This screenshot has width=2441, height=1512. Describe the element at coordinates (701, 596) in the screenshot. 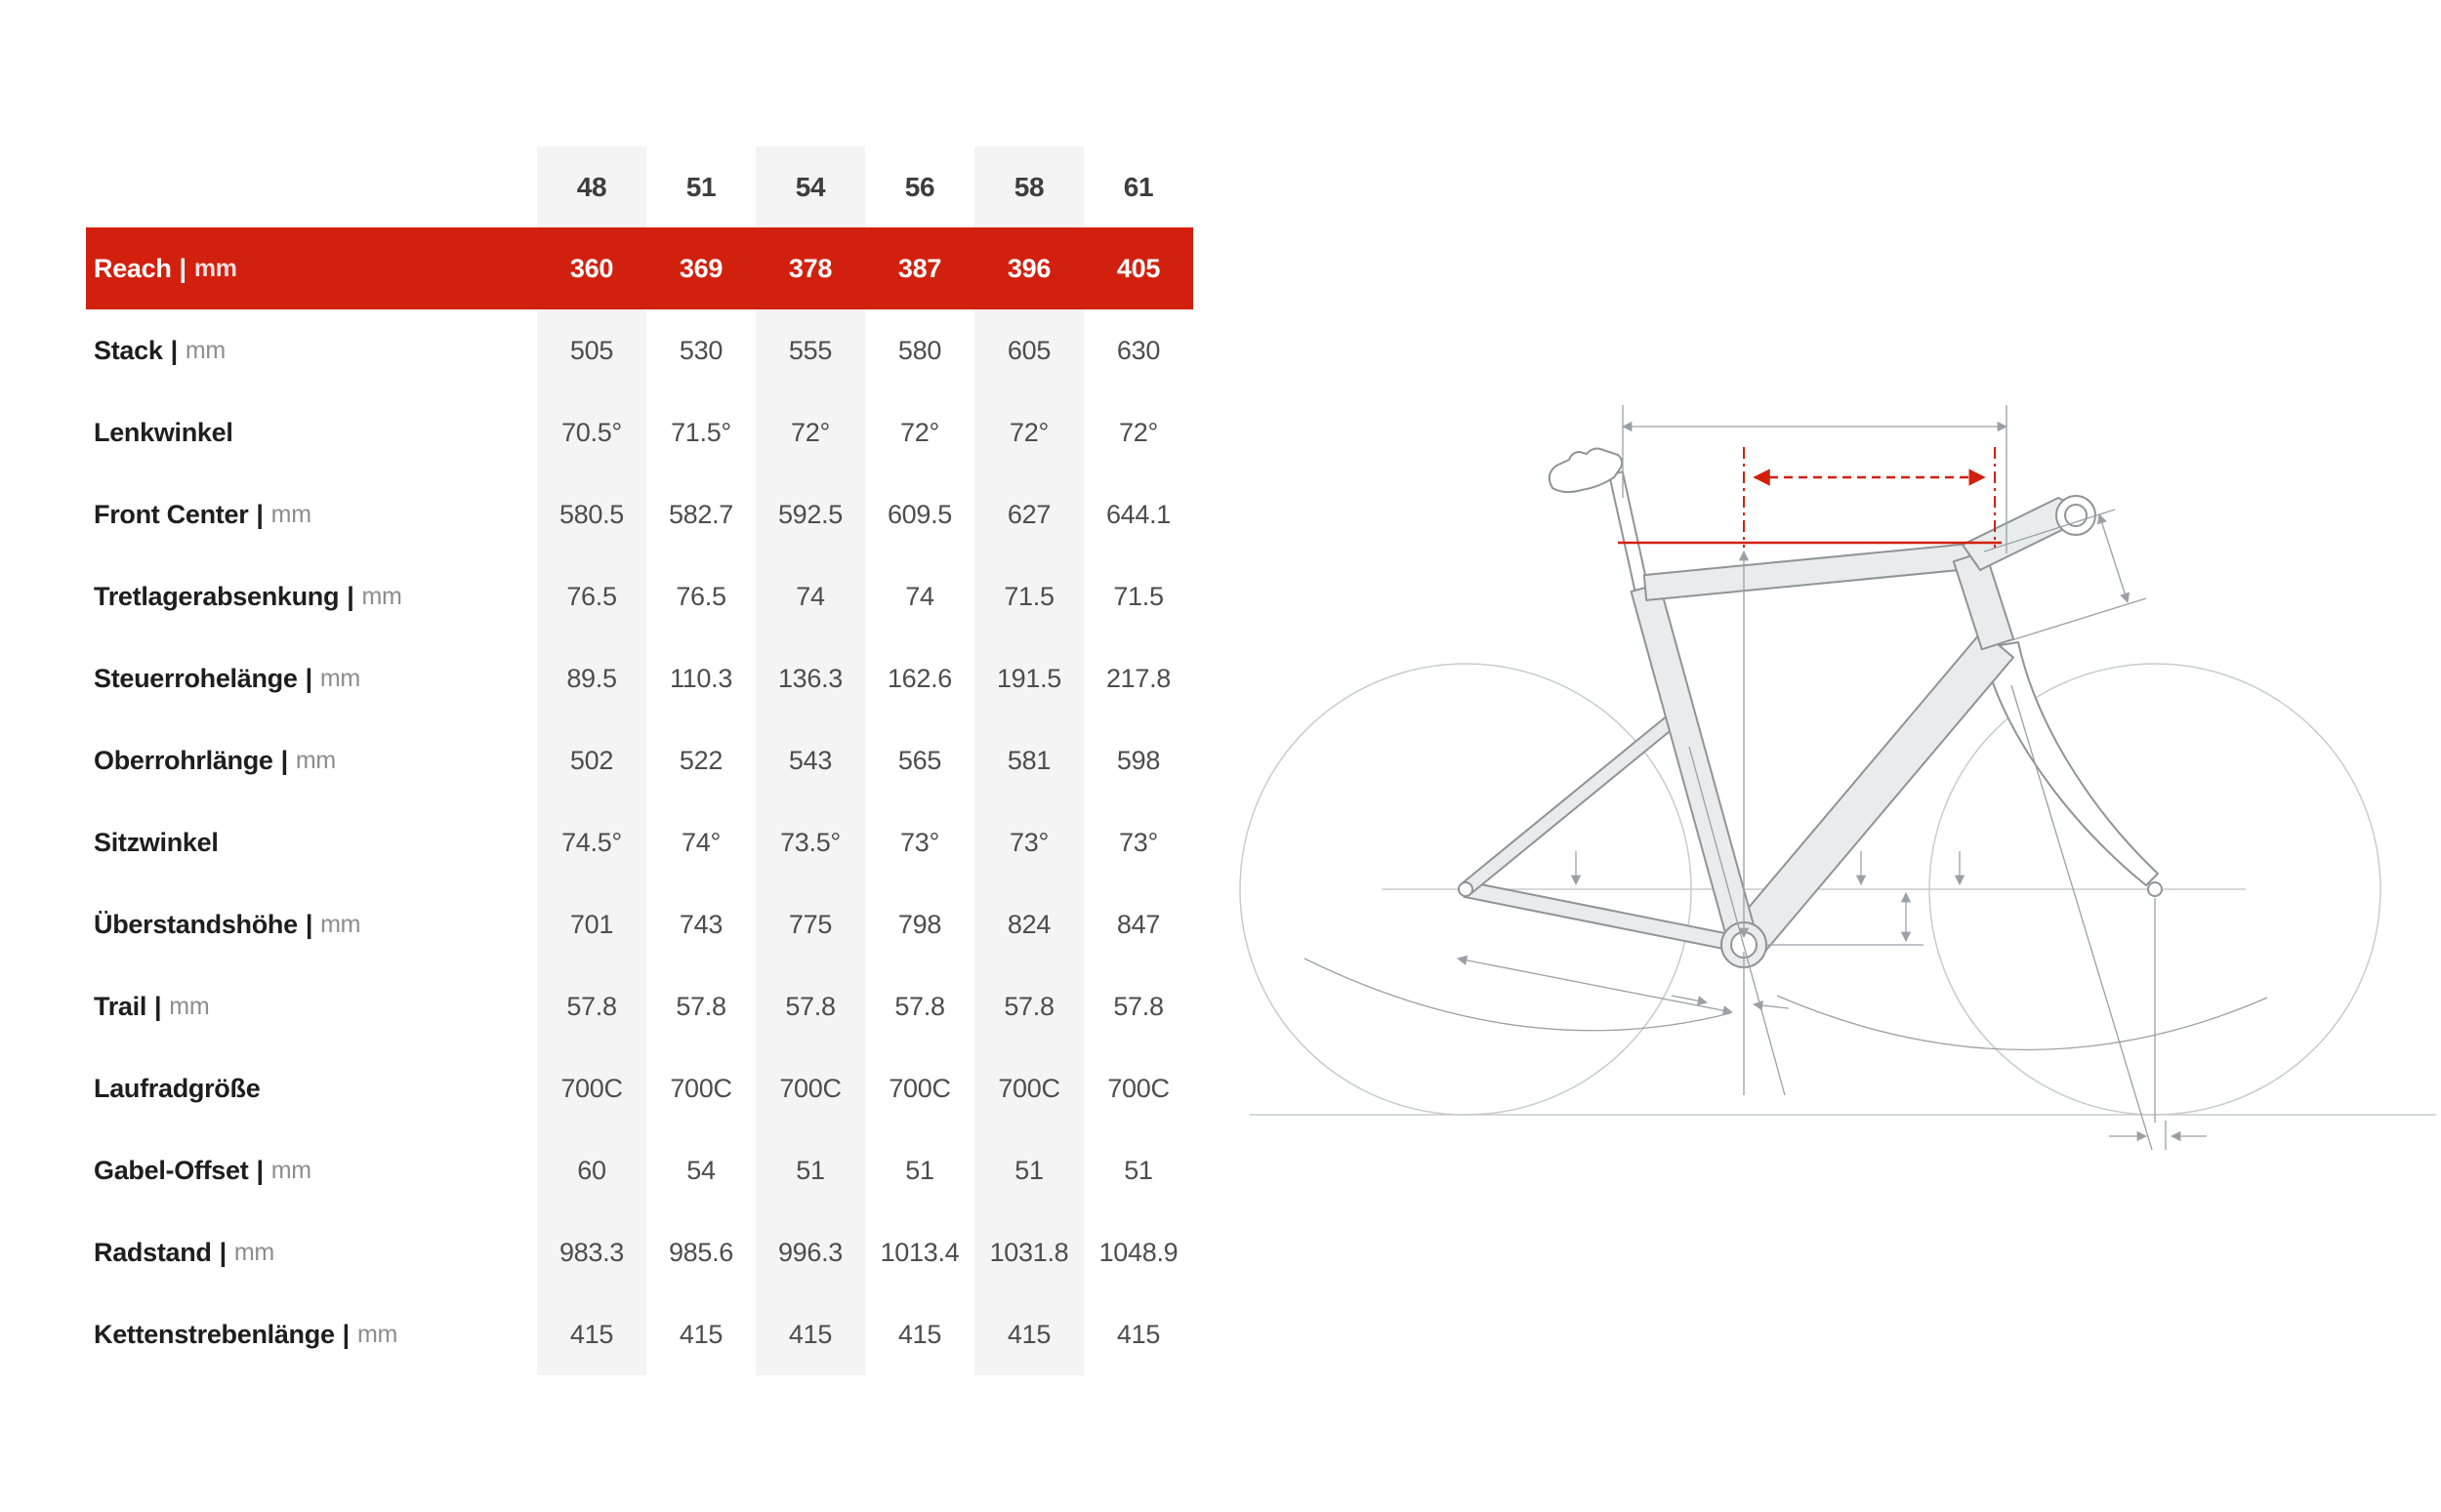

I see `value-cell: 76.5` at that location.